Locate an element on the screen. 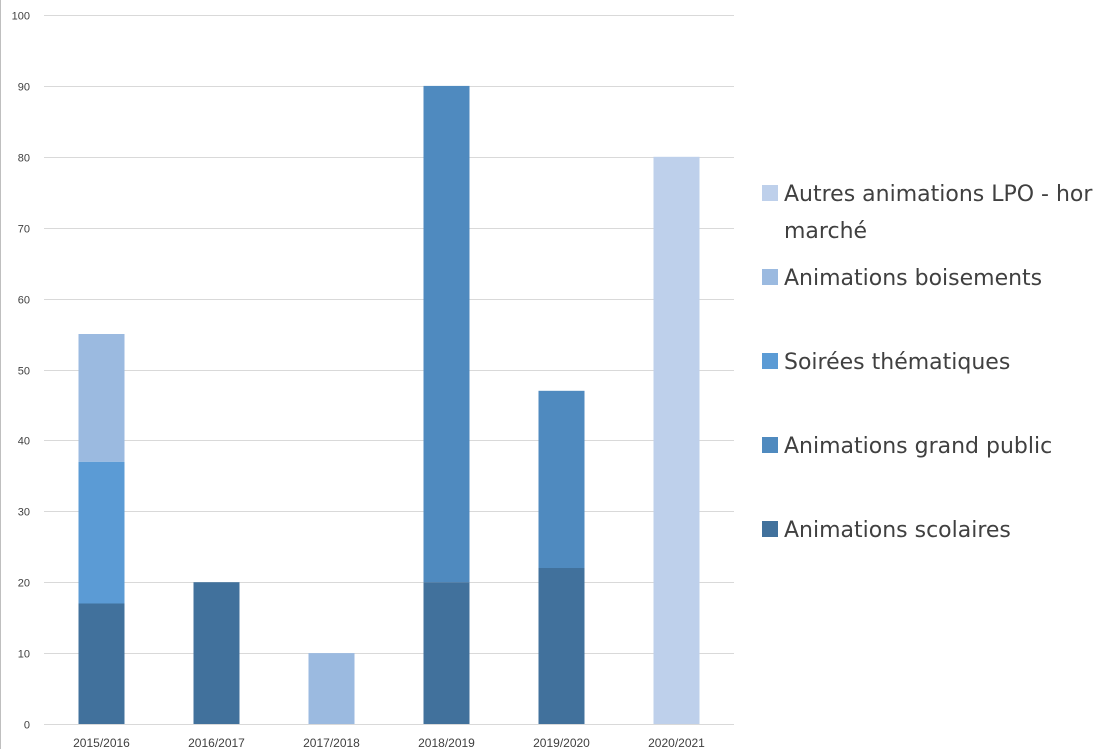 Image resolution: width=1096 pixels, height=749 pixels. y-axis-tick-labels: 0 10 20 30 40 50 60 70 80 90 100 is located at coordinates (21, 371).